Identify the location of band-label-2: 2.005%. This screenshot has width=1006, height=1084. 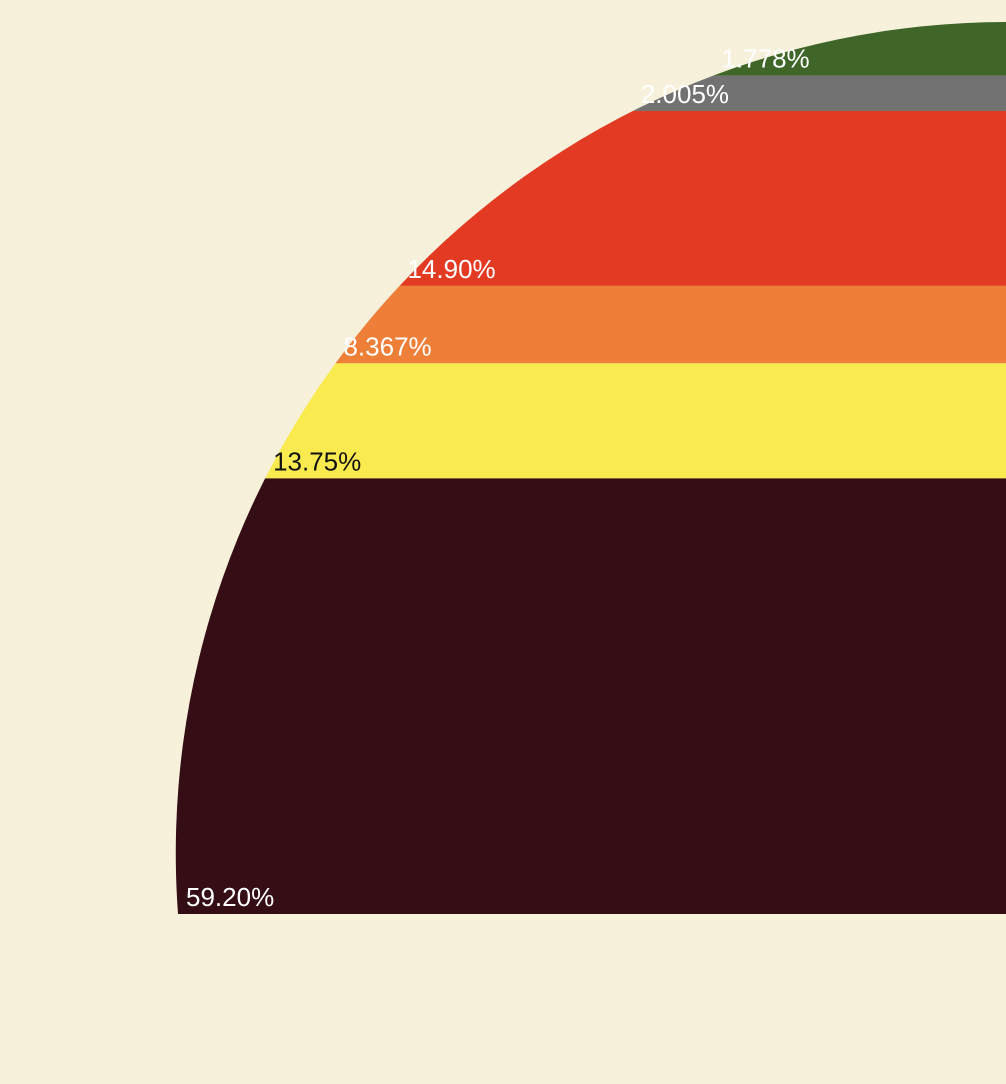
(685, 94).